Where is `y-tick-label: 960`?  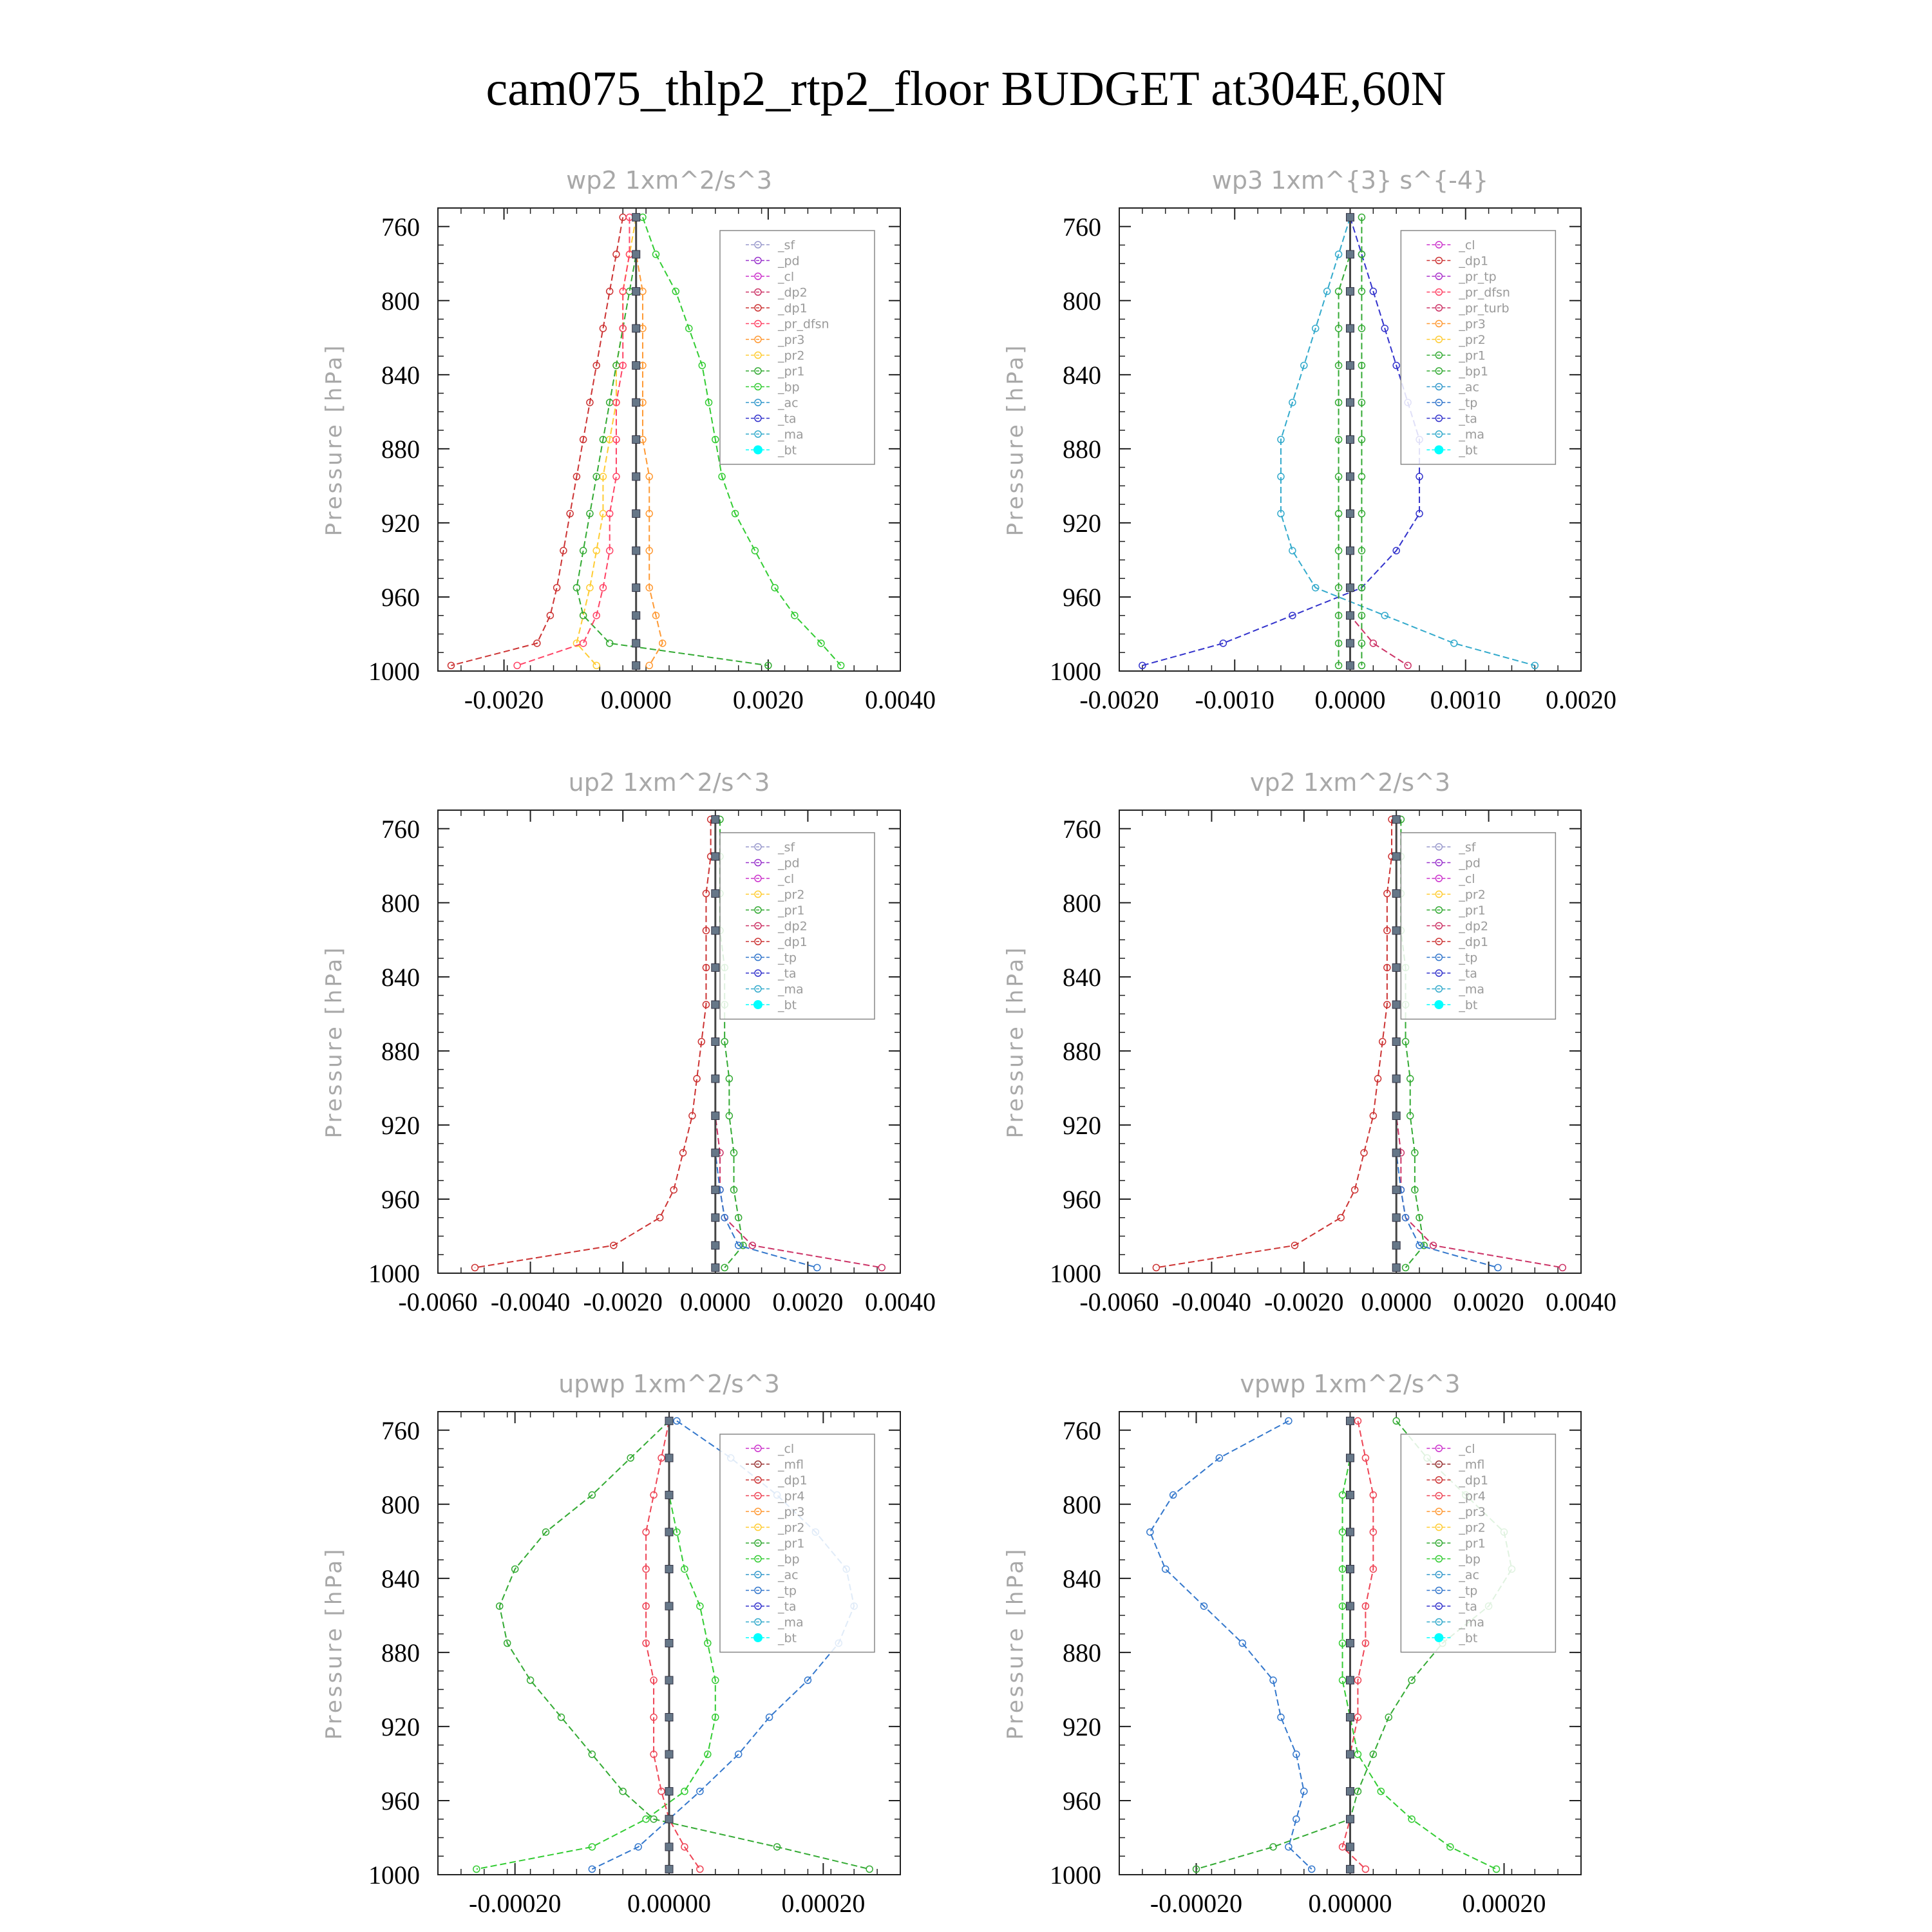
y-tick-label: 960 is located at coordinates (1082, 1801).